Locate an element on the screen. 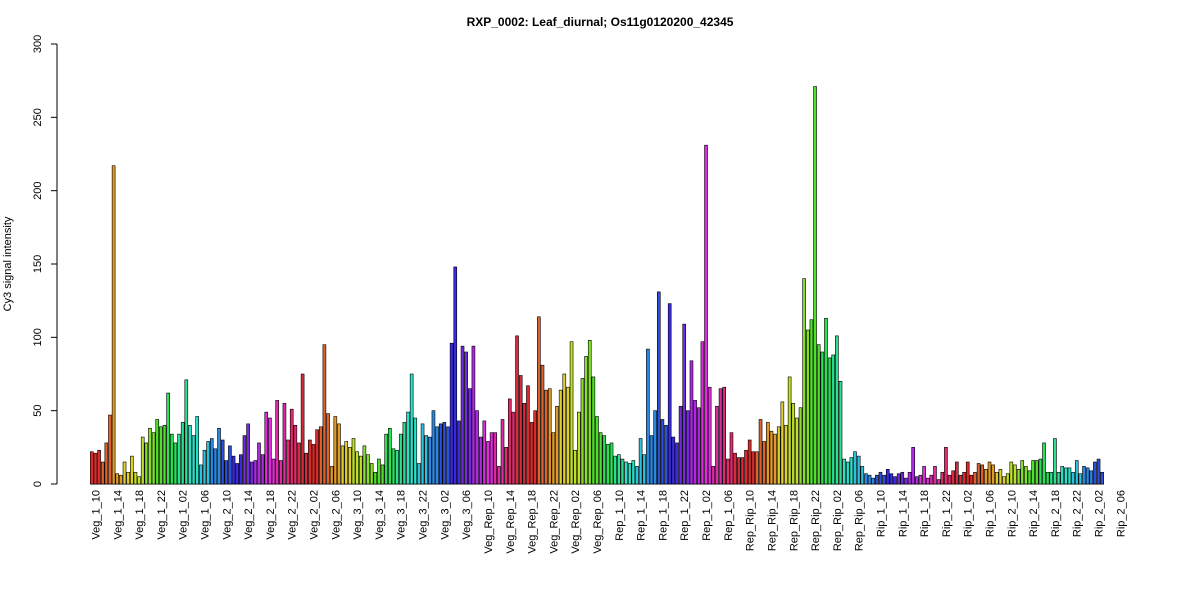 The width and height of the screenshot is (1200, 600). x-tick-label: Rip_2_10 is located at coordinates (1012, 513).